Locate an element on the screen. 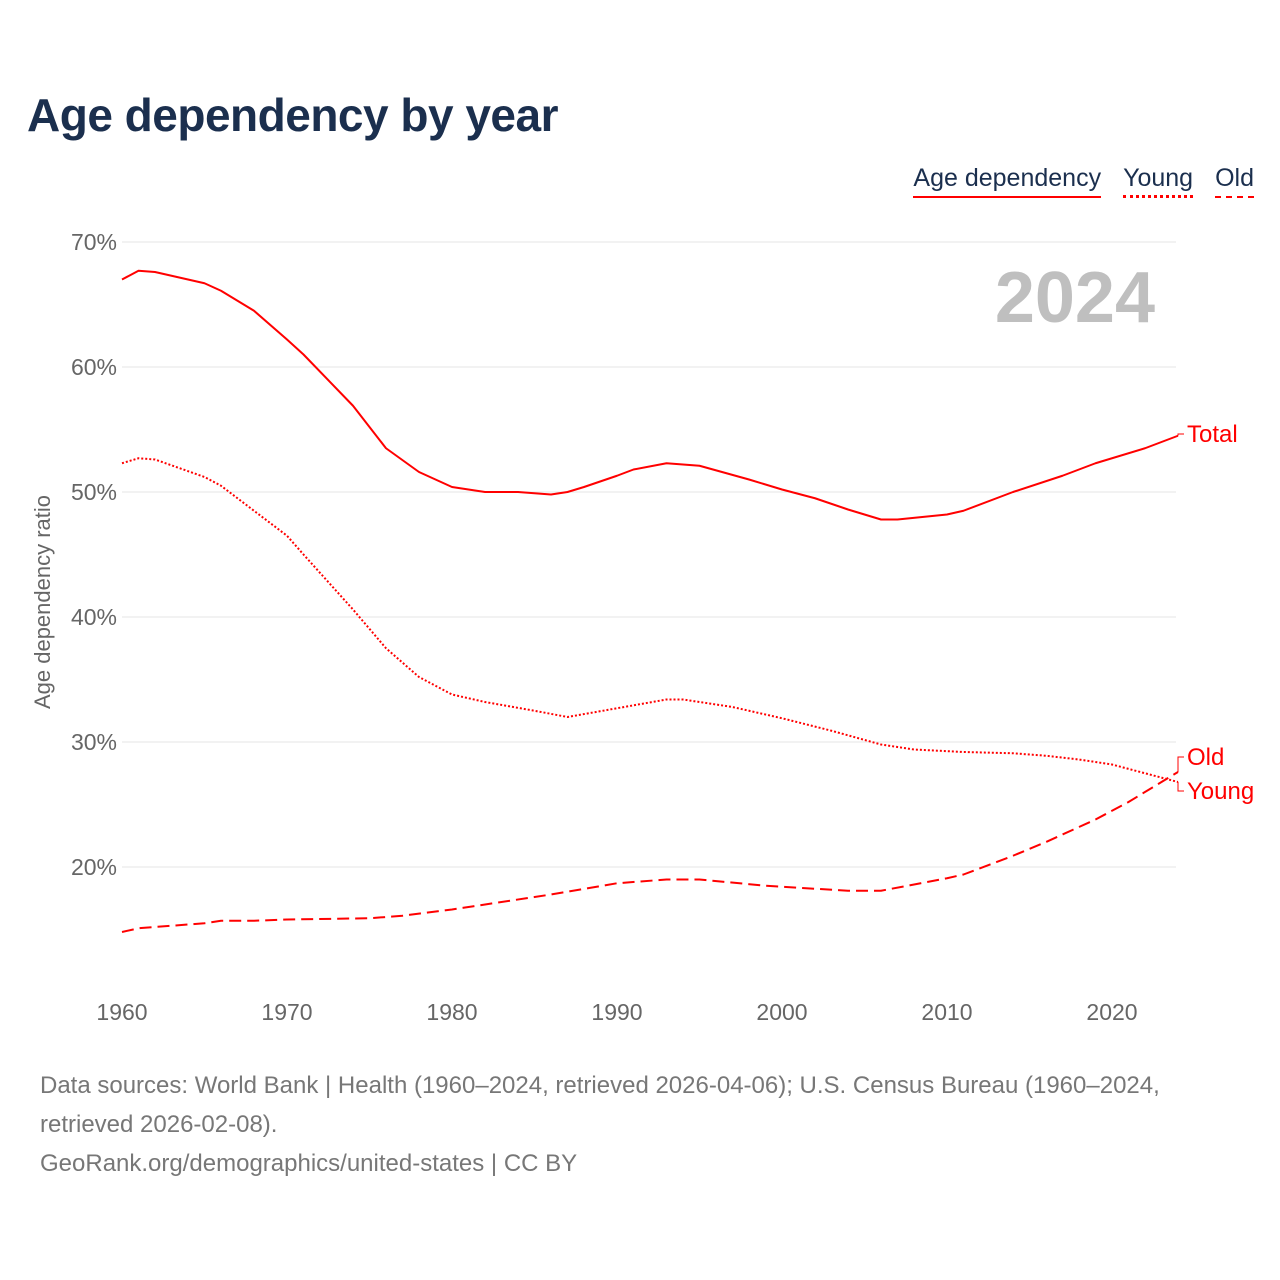  series-end-label-old: Old is located at coordinates (1205, 757).